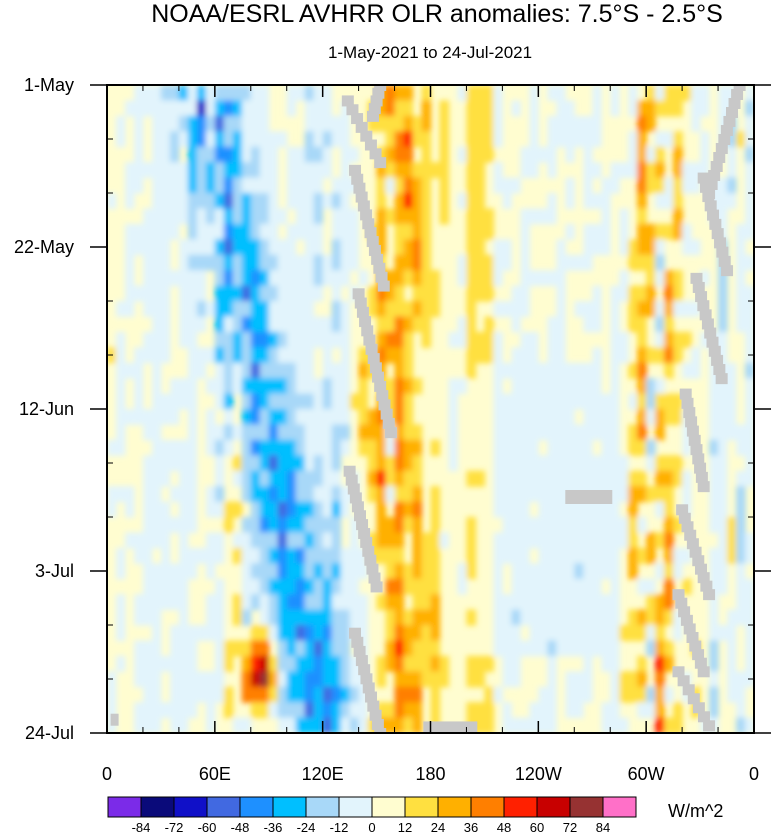  What do you see at coordinates (372, 815) in the screenshot?
I see `colorbar: -84 -72 -60 -48 -36 -24 -12 0 12 24 36 48 60 72 84` at bounding box center [372, 815].